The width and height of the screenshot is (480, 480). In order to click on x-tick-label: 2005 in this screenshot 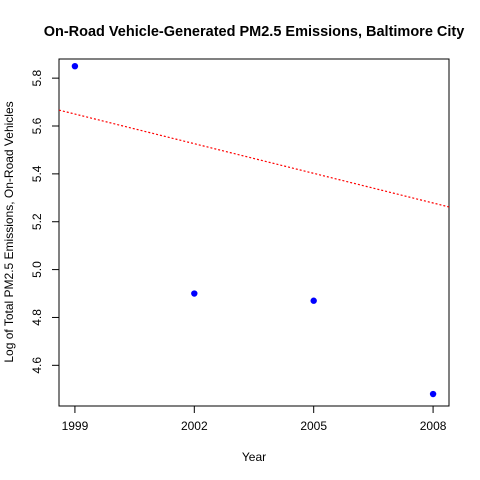, I will do `click(313, 426)`.